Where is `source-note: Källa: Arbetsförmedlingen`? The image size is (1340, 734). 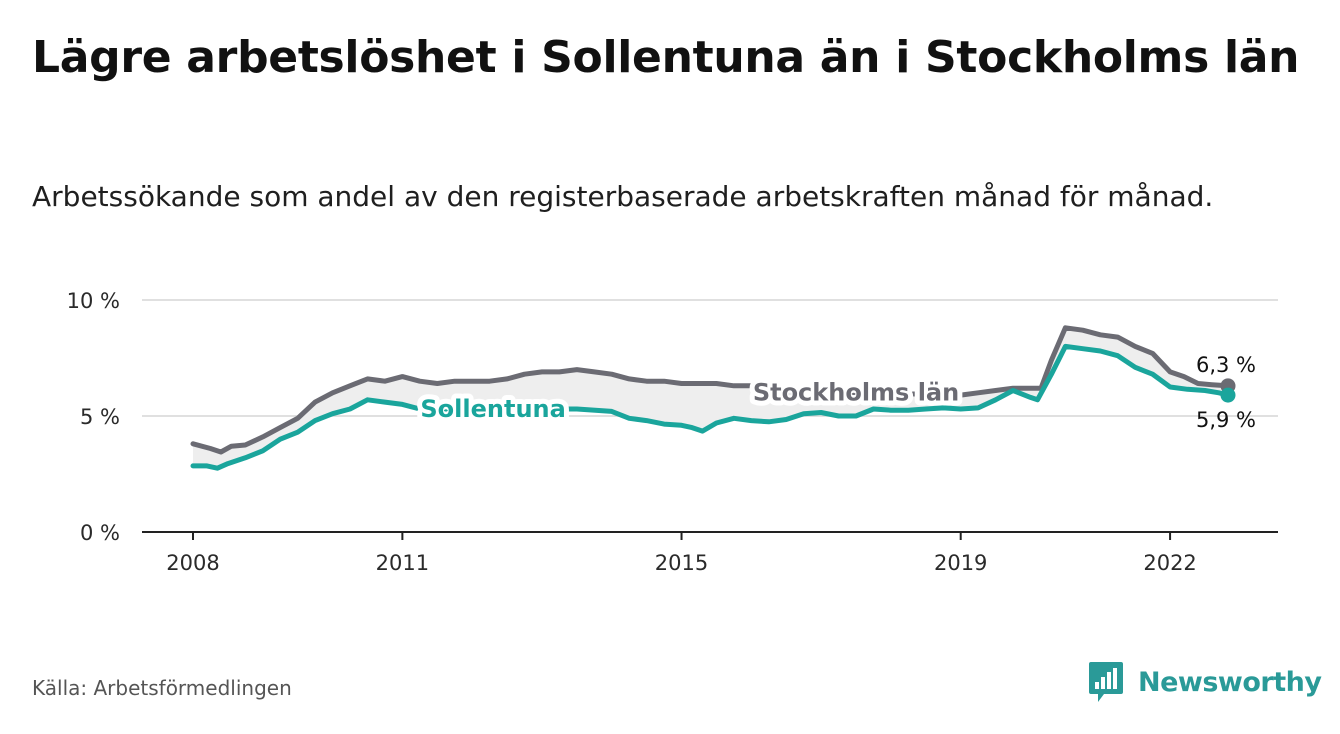 source-note: Källa: Arbetsförmedlingen is located at coordinates (162, 688).